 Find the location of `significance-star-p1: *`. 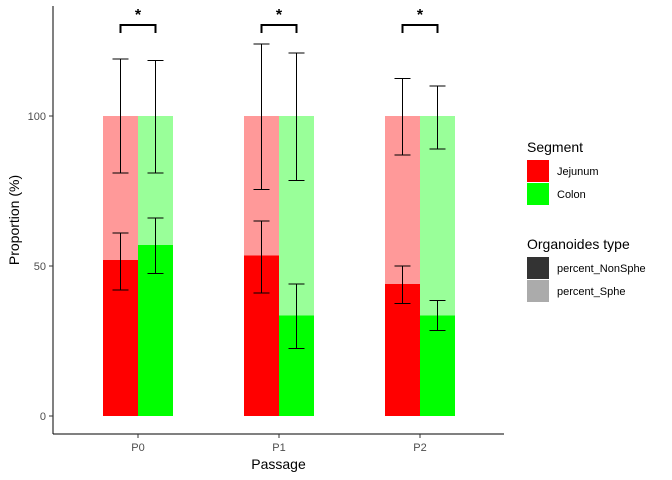

significance-star-p1: * is located at coordinates (279, 15).